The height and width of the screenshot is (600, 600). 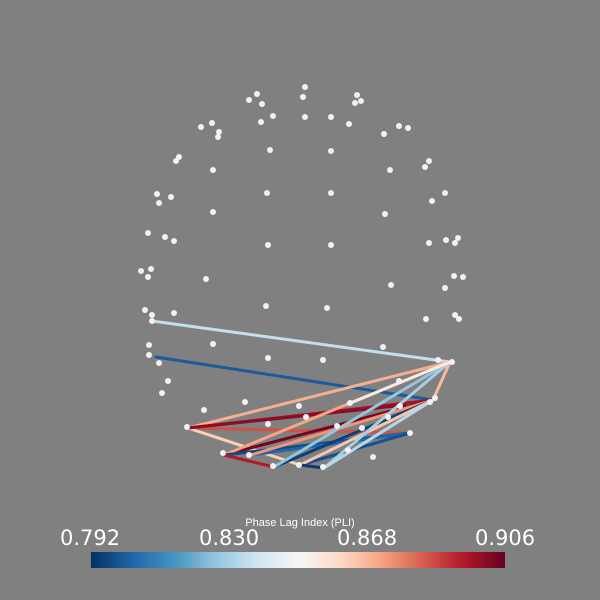 What do you see at coordinates (90, 538) in the screenshot?
I see `colorbar-tick-min: 0.792` at bounding box center [90, 538].